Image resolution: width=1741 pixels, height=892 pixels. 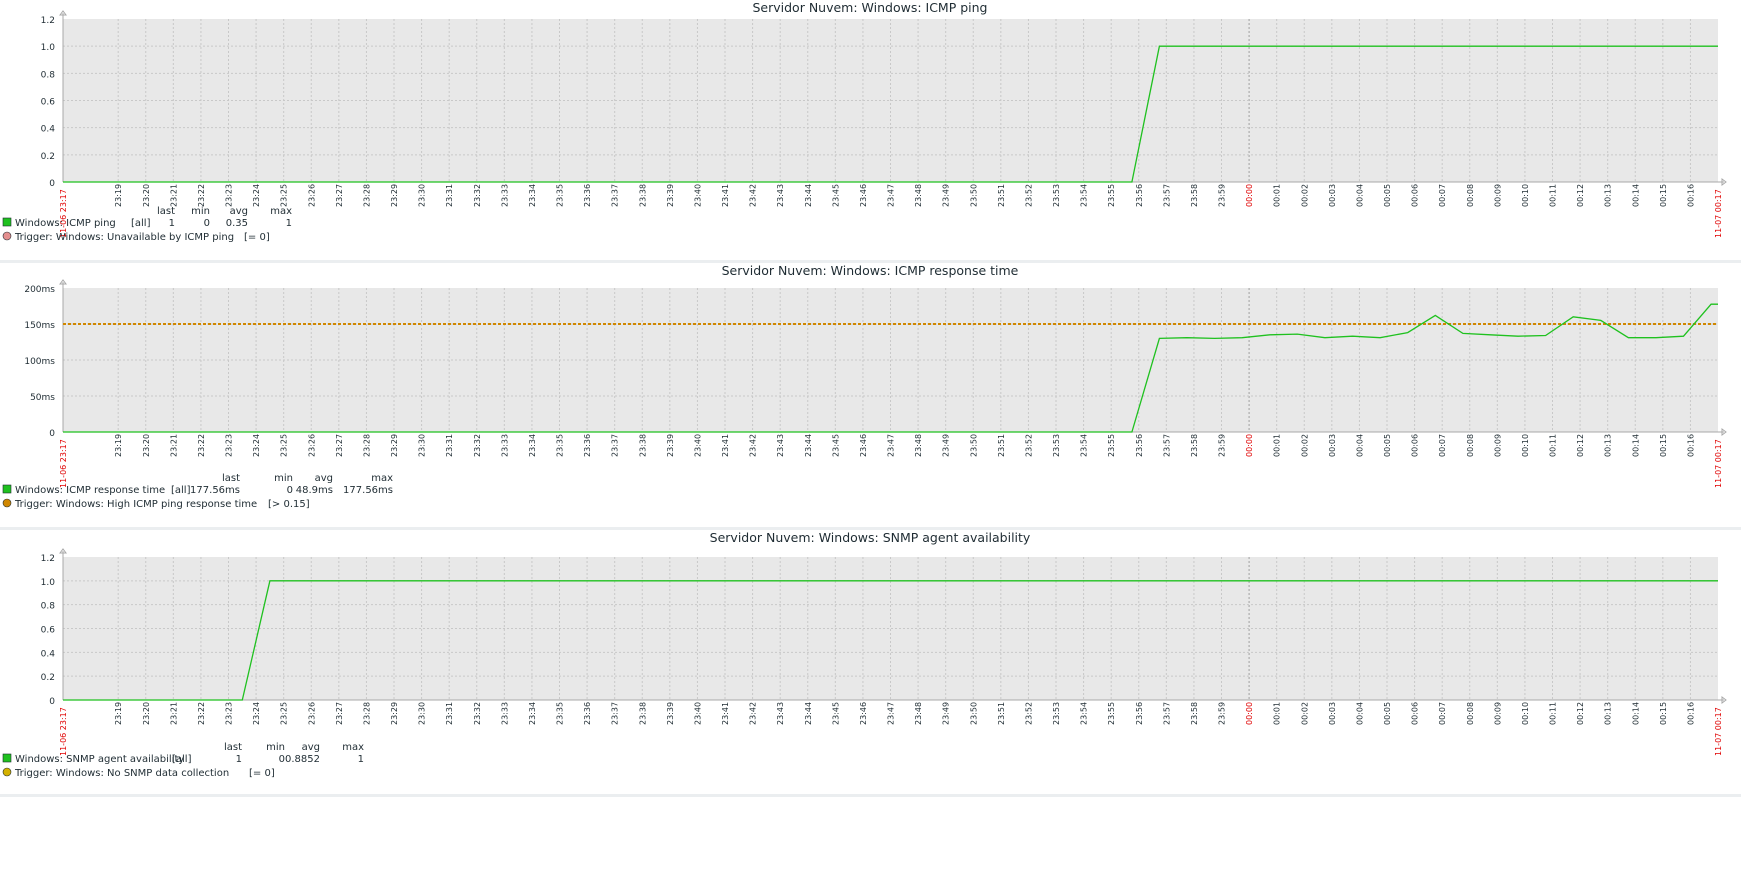 I want to click on series-line, so click(x=890, y=114).